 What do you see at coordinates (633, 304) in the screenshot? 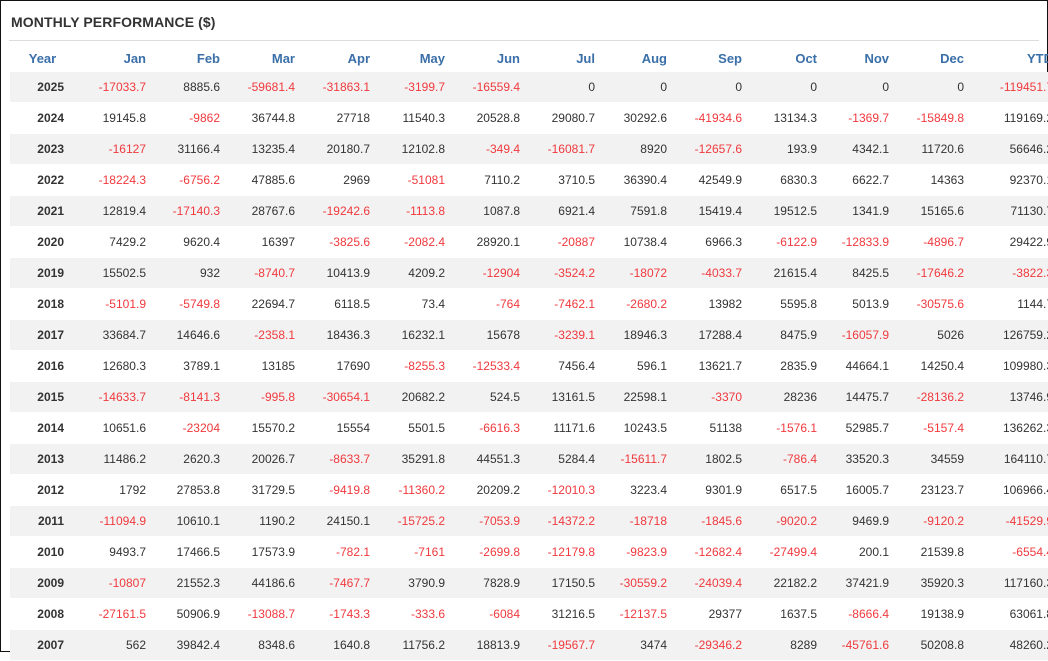
I see `value-cell-aug: -2680.2` at bounding box center [633, 304].